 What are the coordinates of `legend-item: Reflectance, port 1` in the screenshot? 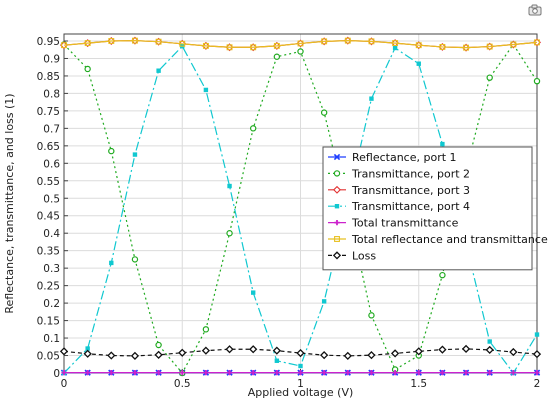 It's located at (392, 157).